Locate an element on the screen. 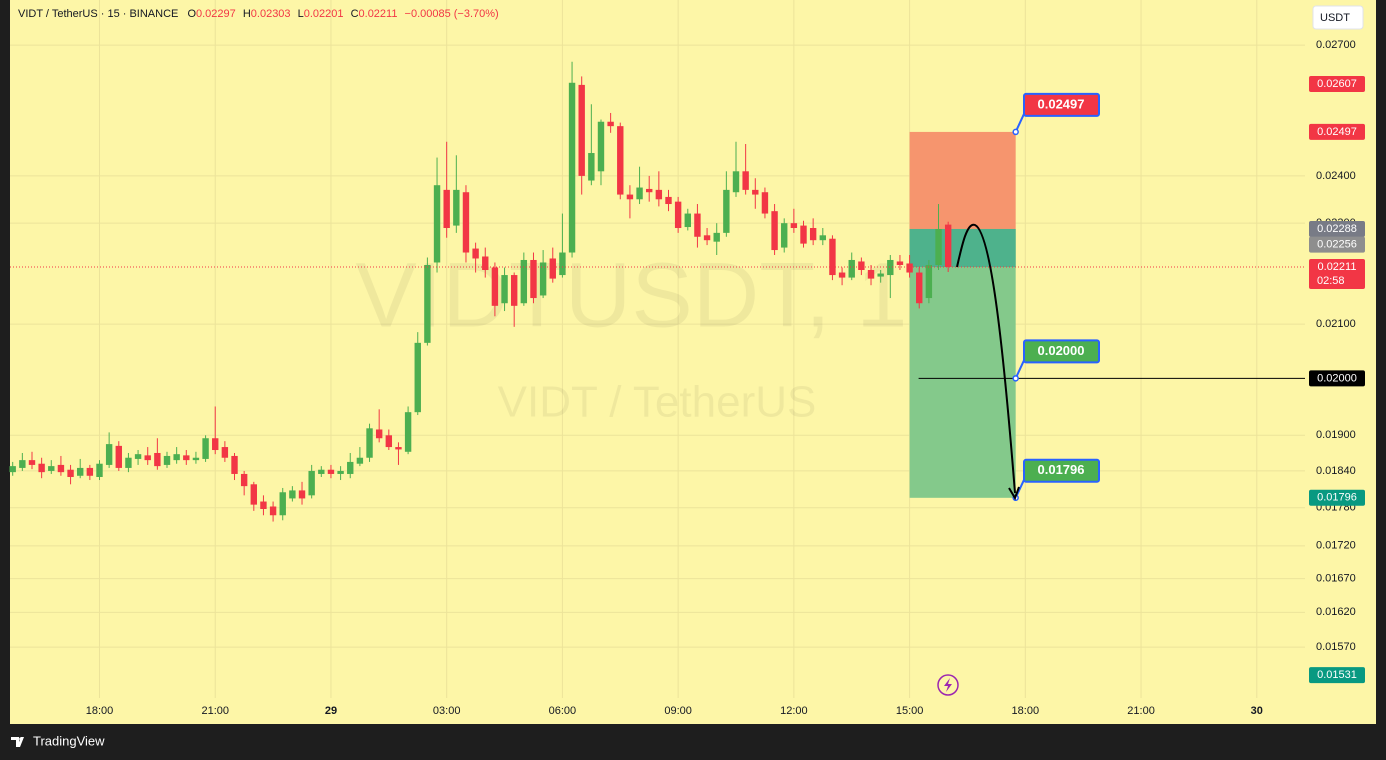 The width and height of the screenshot is (1386, 760). watermark-name: VIDT / TetherUS is located at coordinates (657, 402).